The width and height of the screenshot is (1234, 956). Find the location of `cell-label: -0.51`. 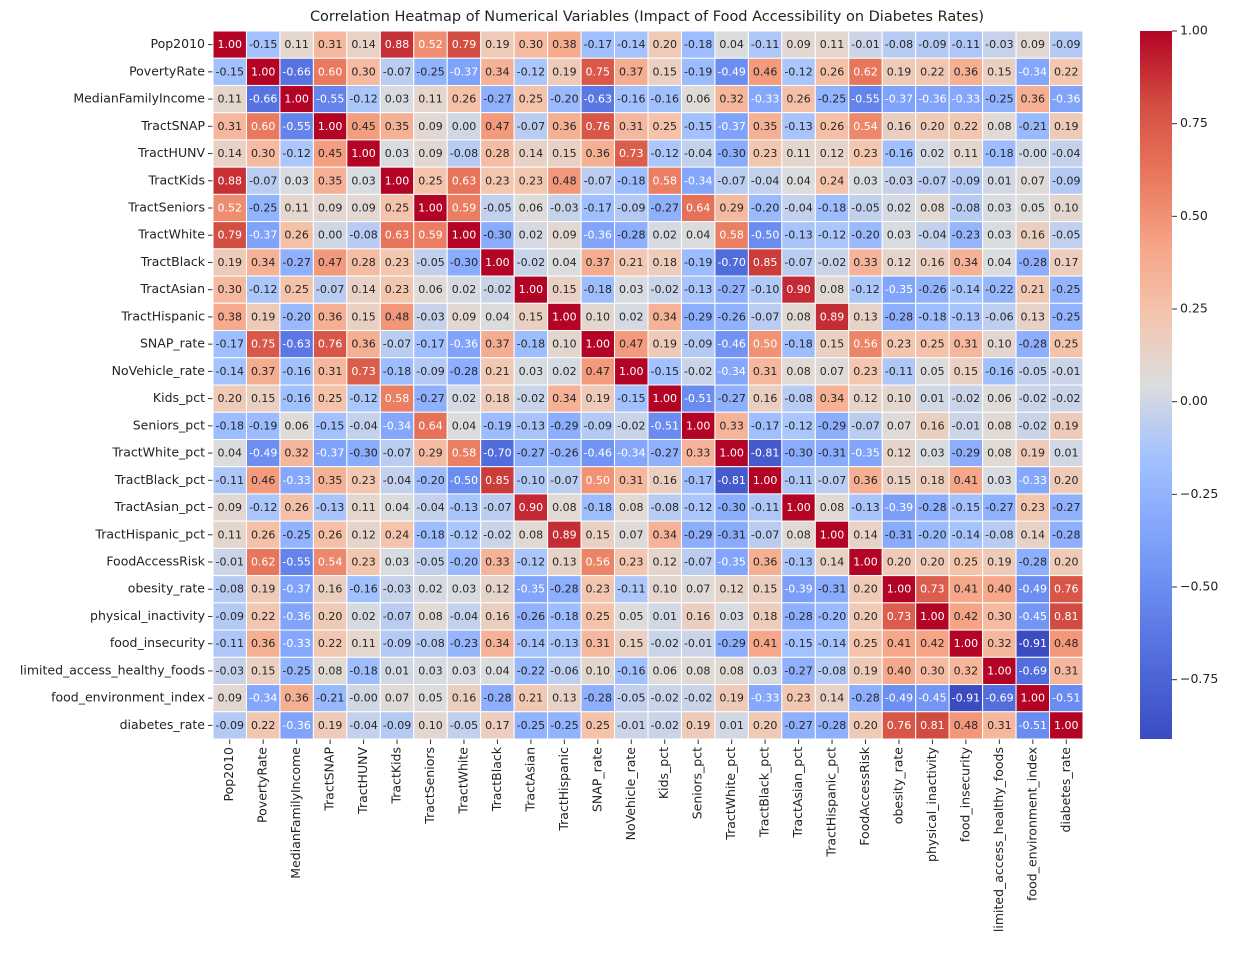

cell-label: -0.51 is located at coordinates (698, 398).